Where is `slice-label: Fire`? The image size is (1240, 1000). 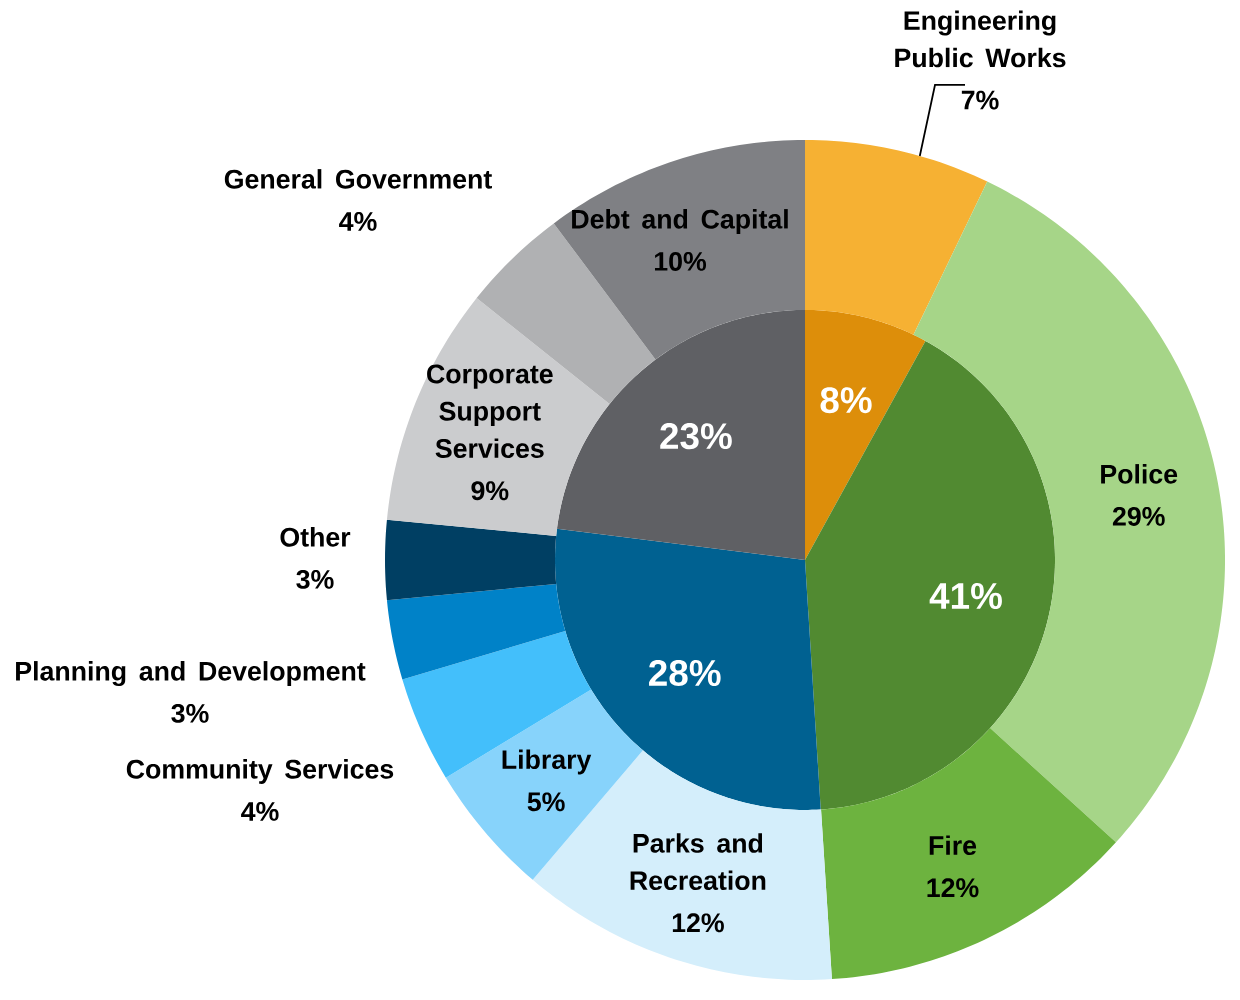
slice-label: Fire is located at coordinates (953, 845).